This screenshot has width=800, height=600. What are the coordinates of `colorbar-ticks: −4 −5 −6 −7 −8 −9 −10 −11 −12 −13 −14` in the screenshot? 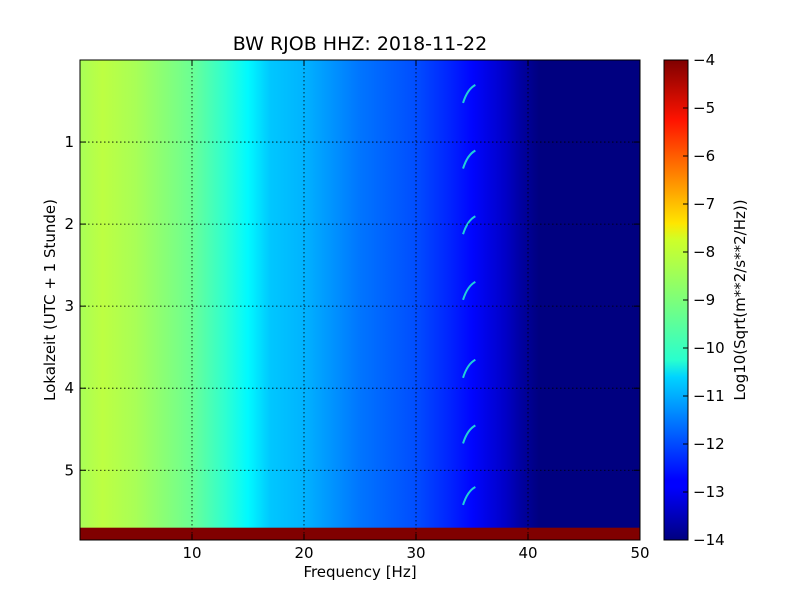 It's located at (704, 300).